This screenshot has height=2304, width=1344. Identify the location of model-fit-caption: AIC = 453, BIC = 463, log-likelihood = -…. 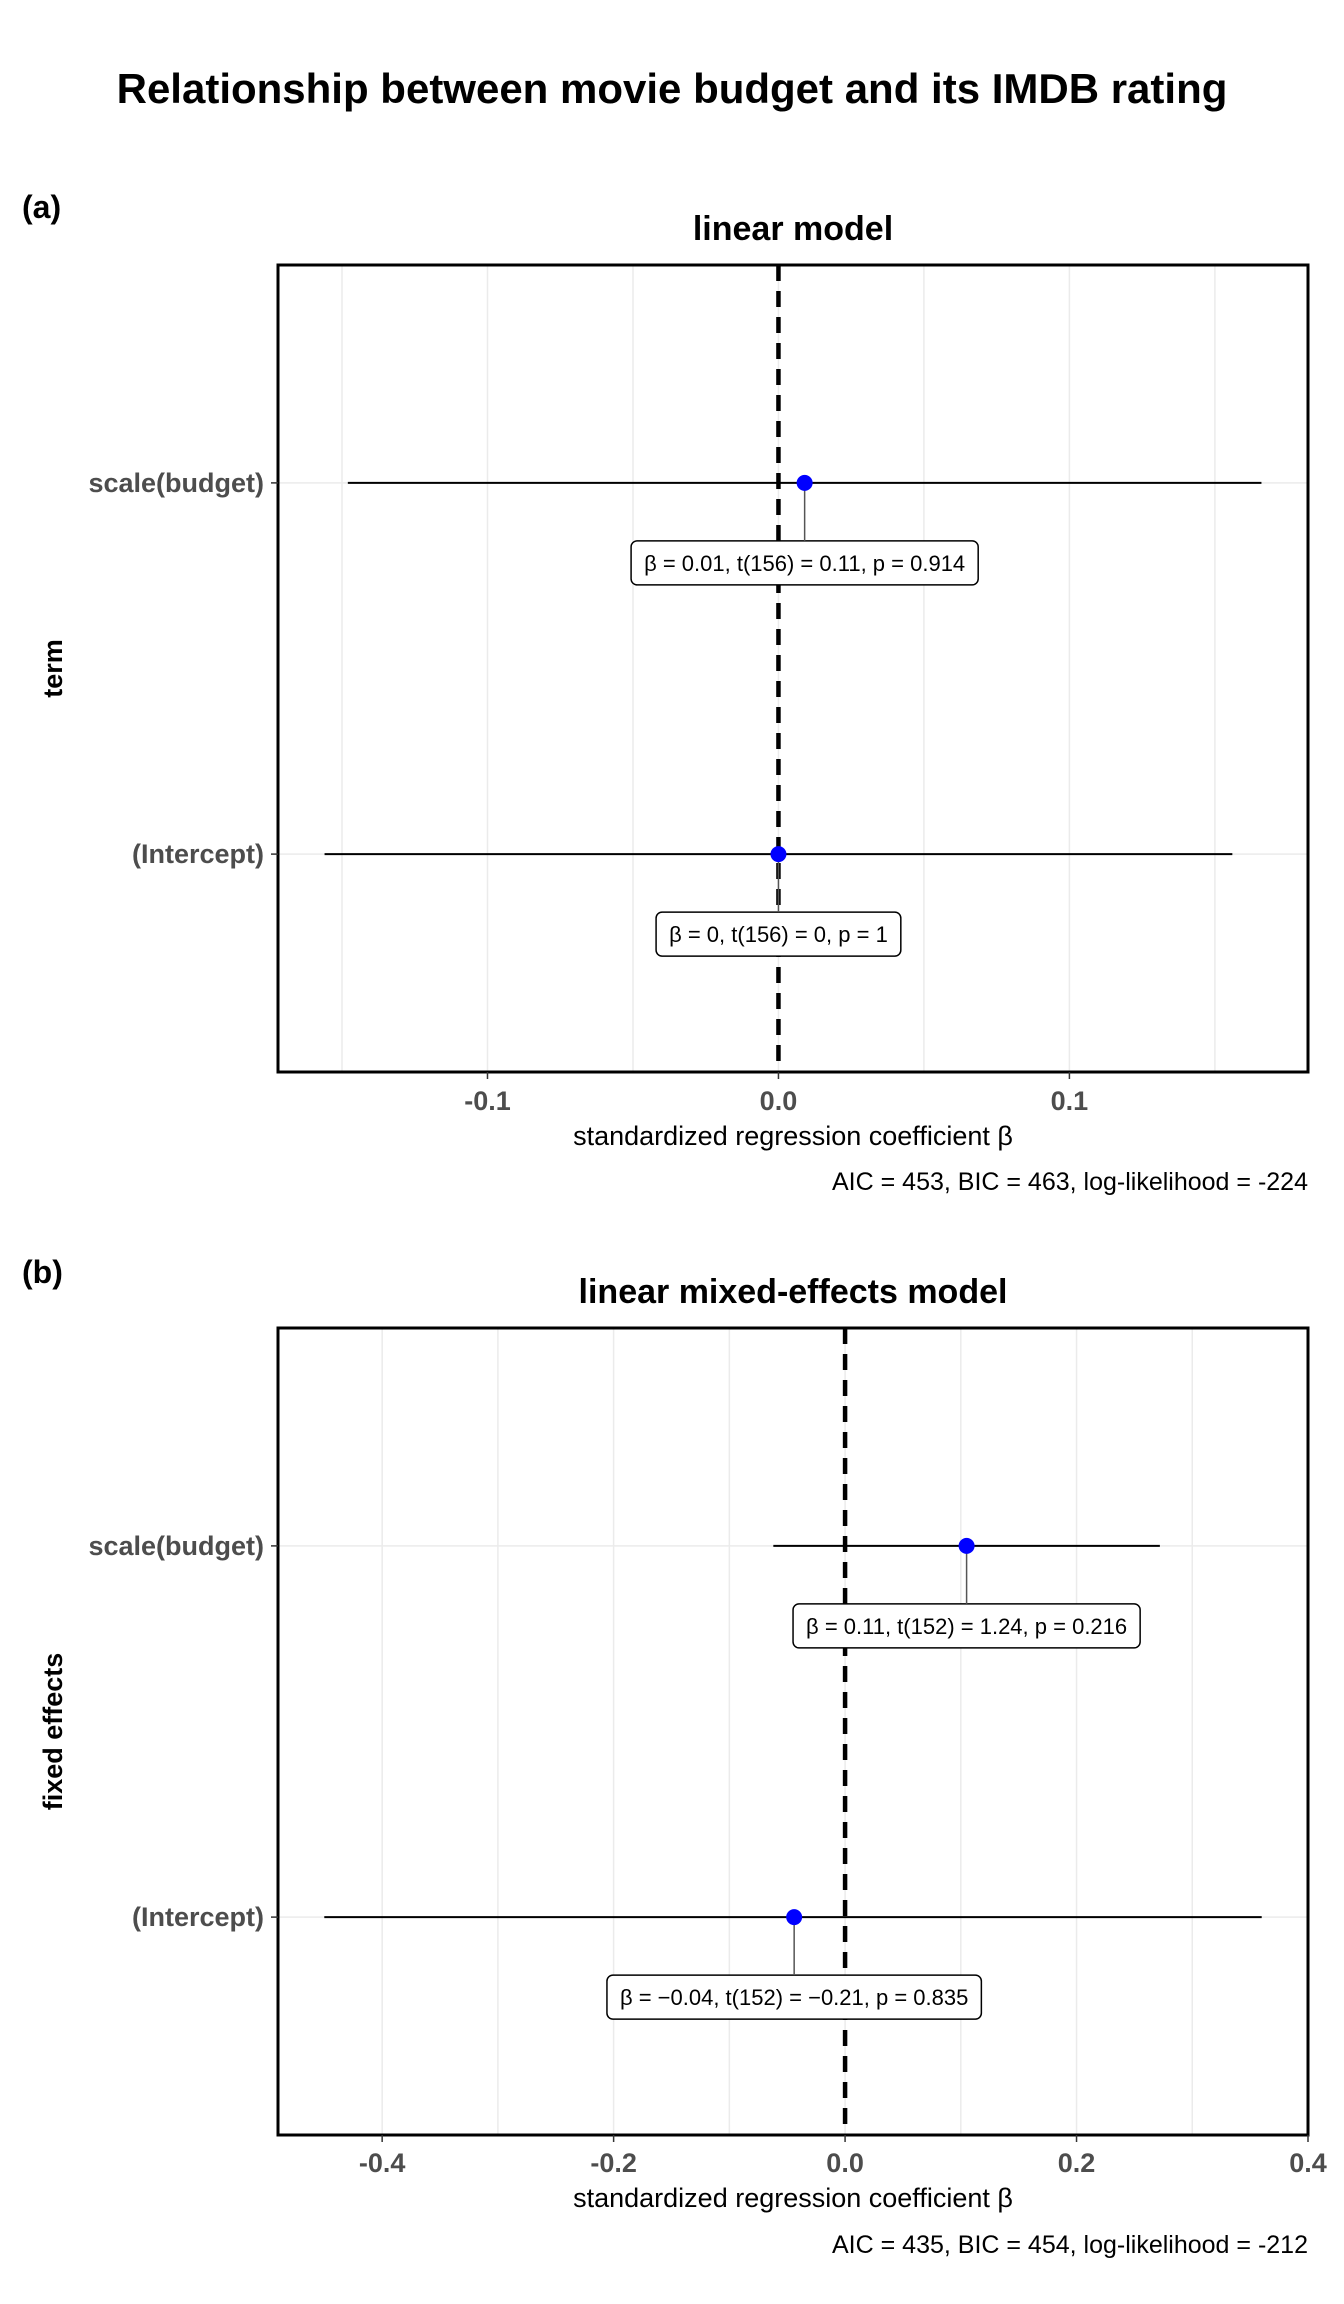
(1070, 1182).